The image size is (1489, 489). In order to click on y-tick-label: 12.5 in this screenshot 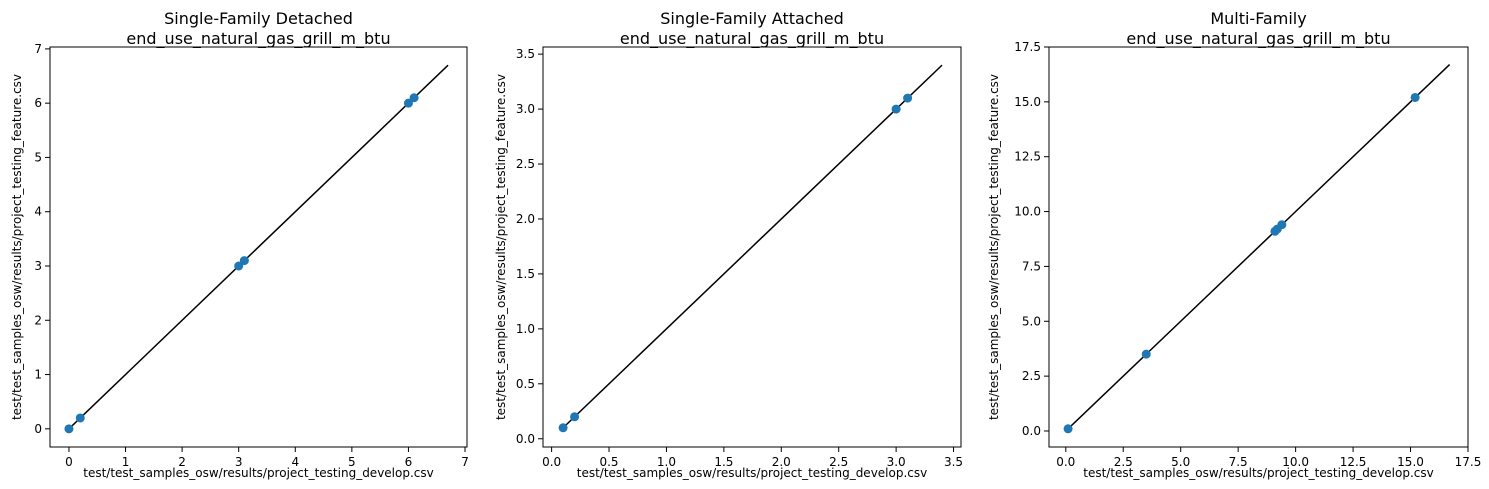, I will do `click(1027, 157)`.